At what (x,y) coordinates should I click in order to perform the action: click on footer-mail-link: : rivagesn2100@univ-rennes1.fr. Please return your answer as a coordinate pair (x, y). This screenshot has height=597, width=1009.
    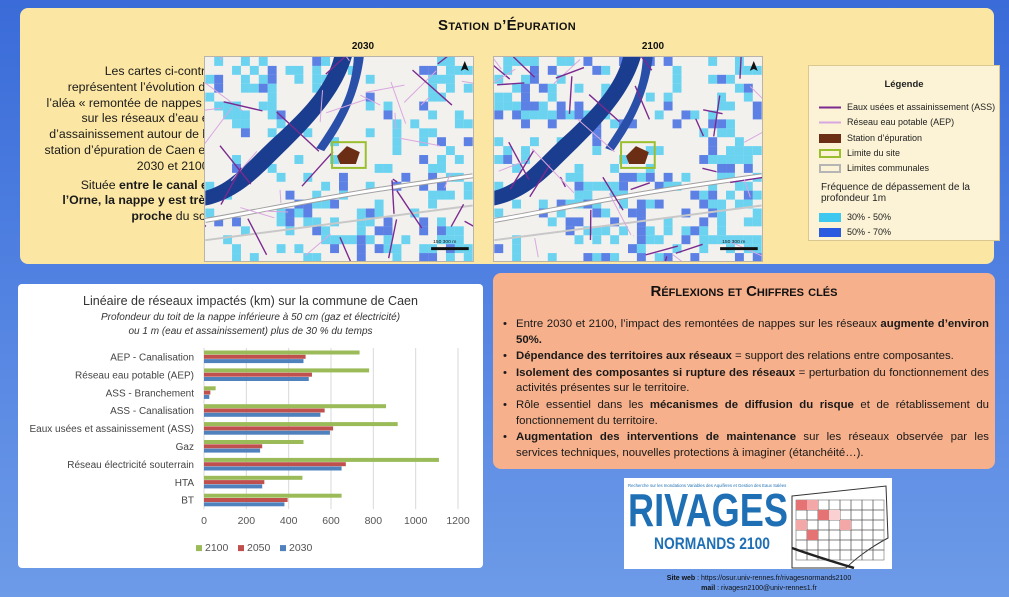
    Looking at the image, I should click on (766, 588).